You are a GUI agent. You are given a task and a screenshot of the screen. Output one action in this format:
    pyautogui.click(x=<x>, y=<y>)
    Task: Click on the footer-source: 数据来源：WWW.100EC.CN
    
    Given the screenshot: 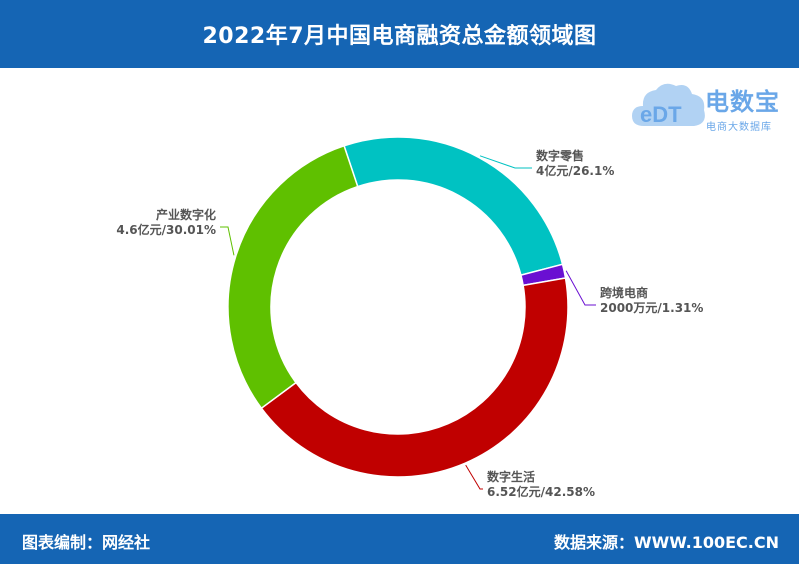 What is the action you would take?
    pyautogui.click(x=666, y=542)
    